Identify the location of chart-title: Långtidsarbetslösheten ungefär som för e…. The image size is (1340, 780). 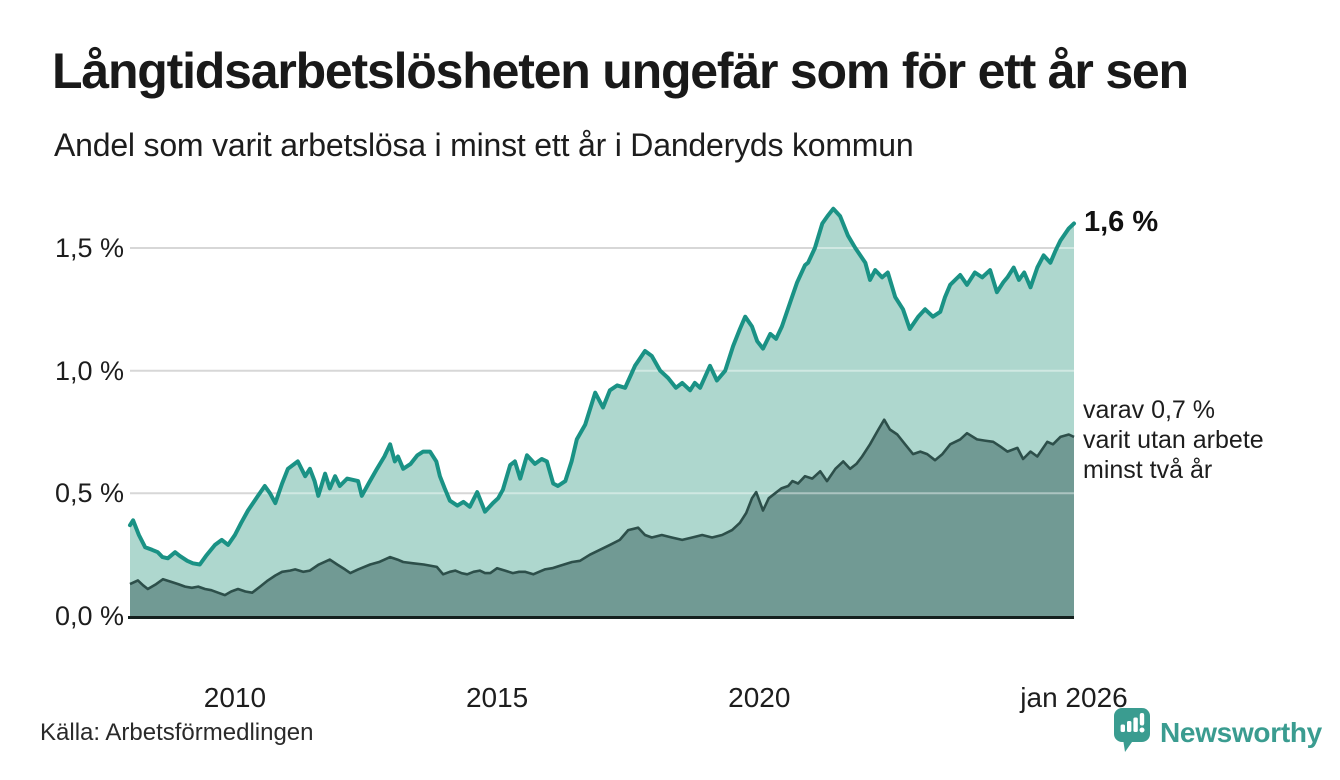
(620, 71).